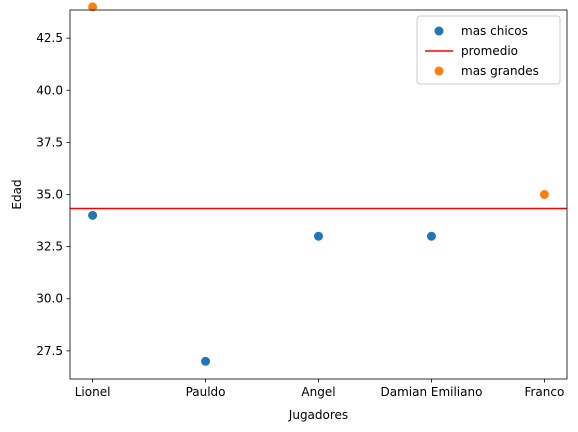 The width and height of the screenshot is (578, 432). What do you see at coordinates (49, 38) in the screenshot?
I see `y-tick-label: 42.5` at bounding box center [49, 38].